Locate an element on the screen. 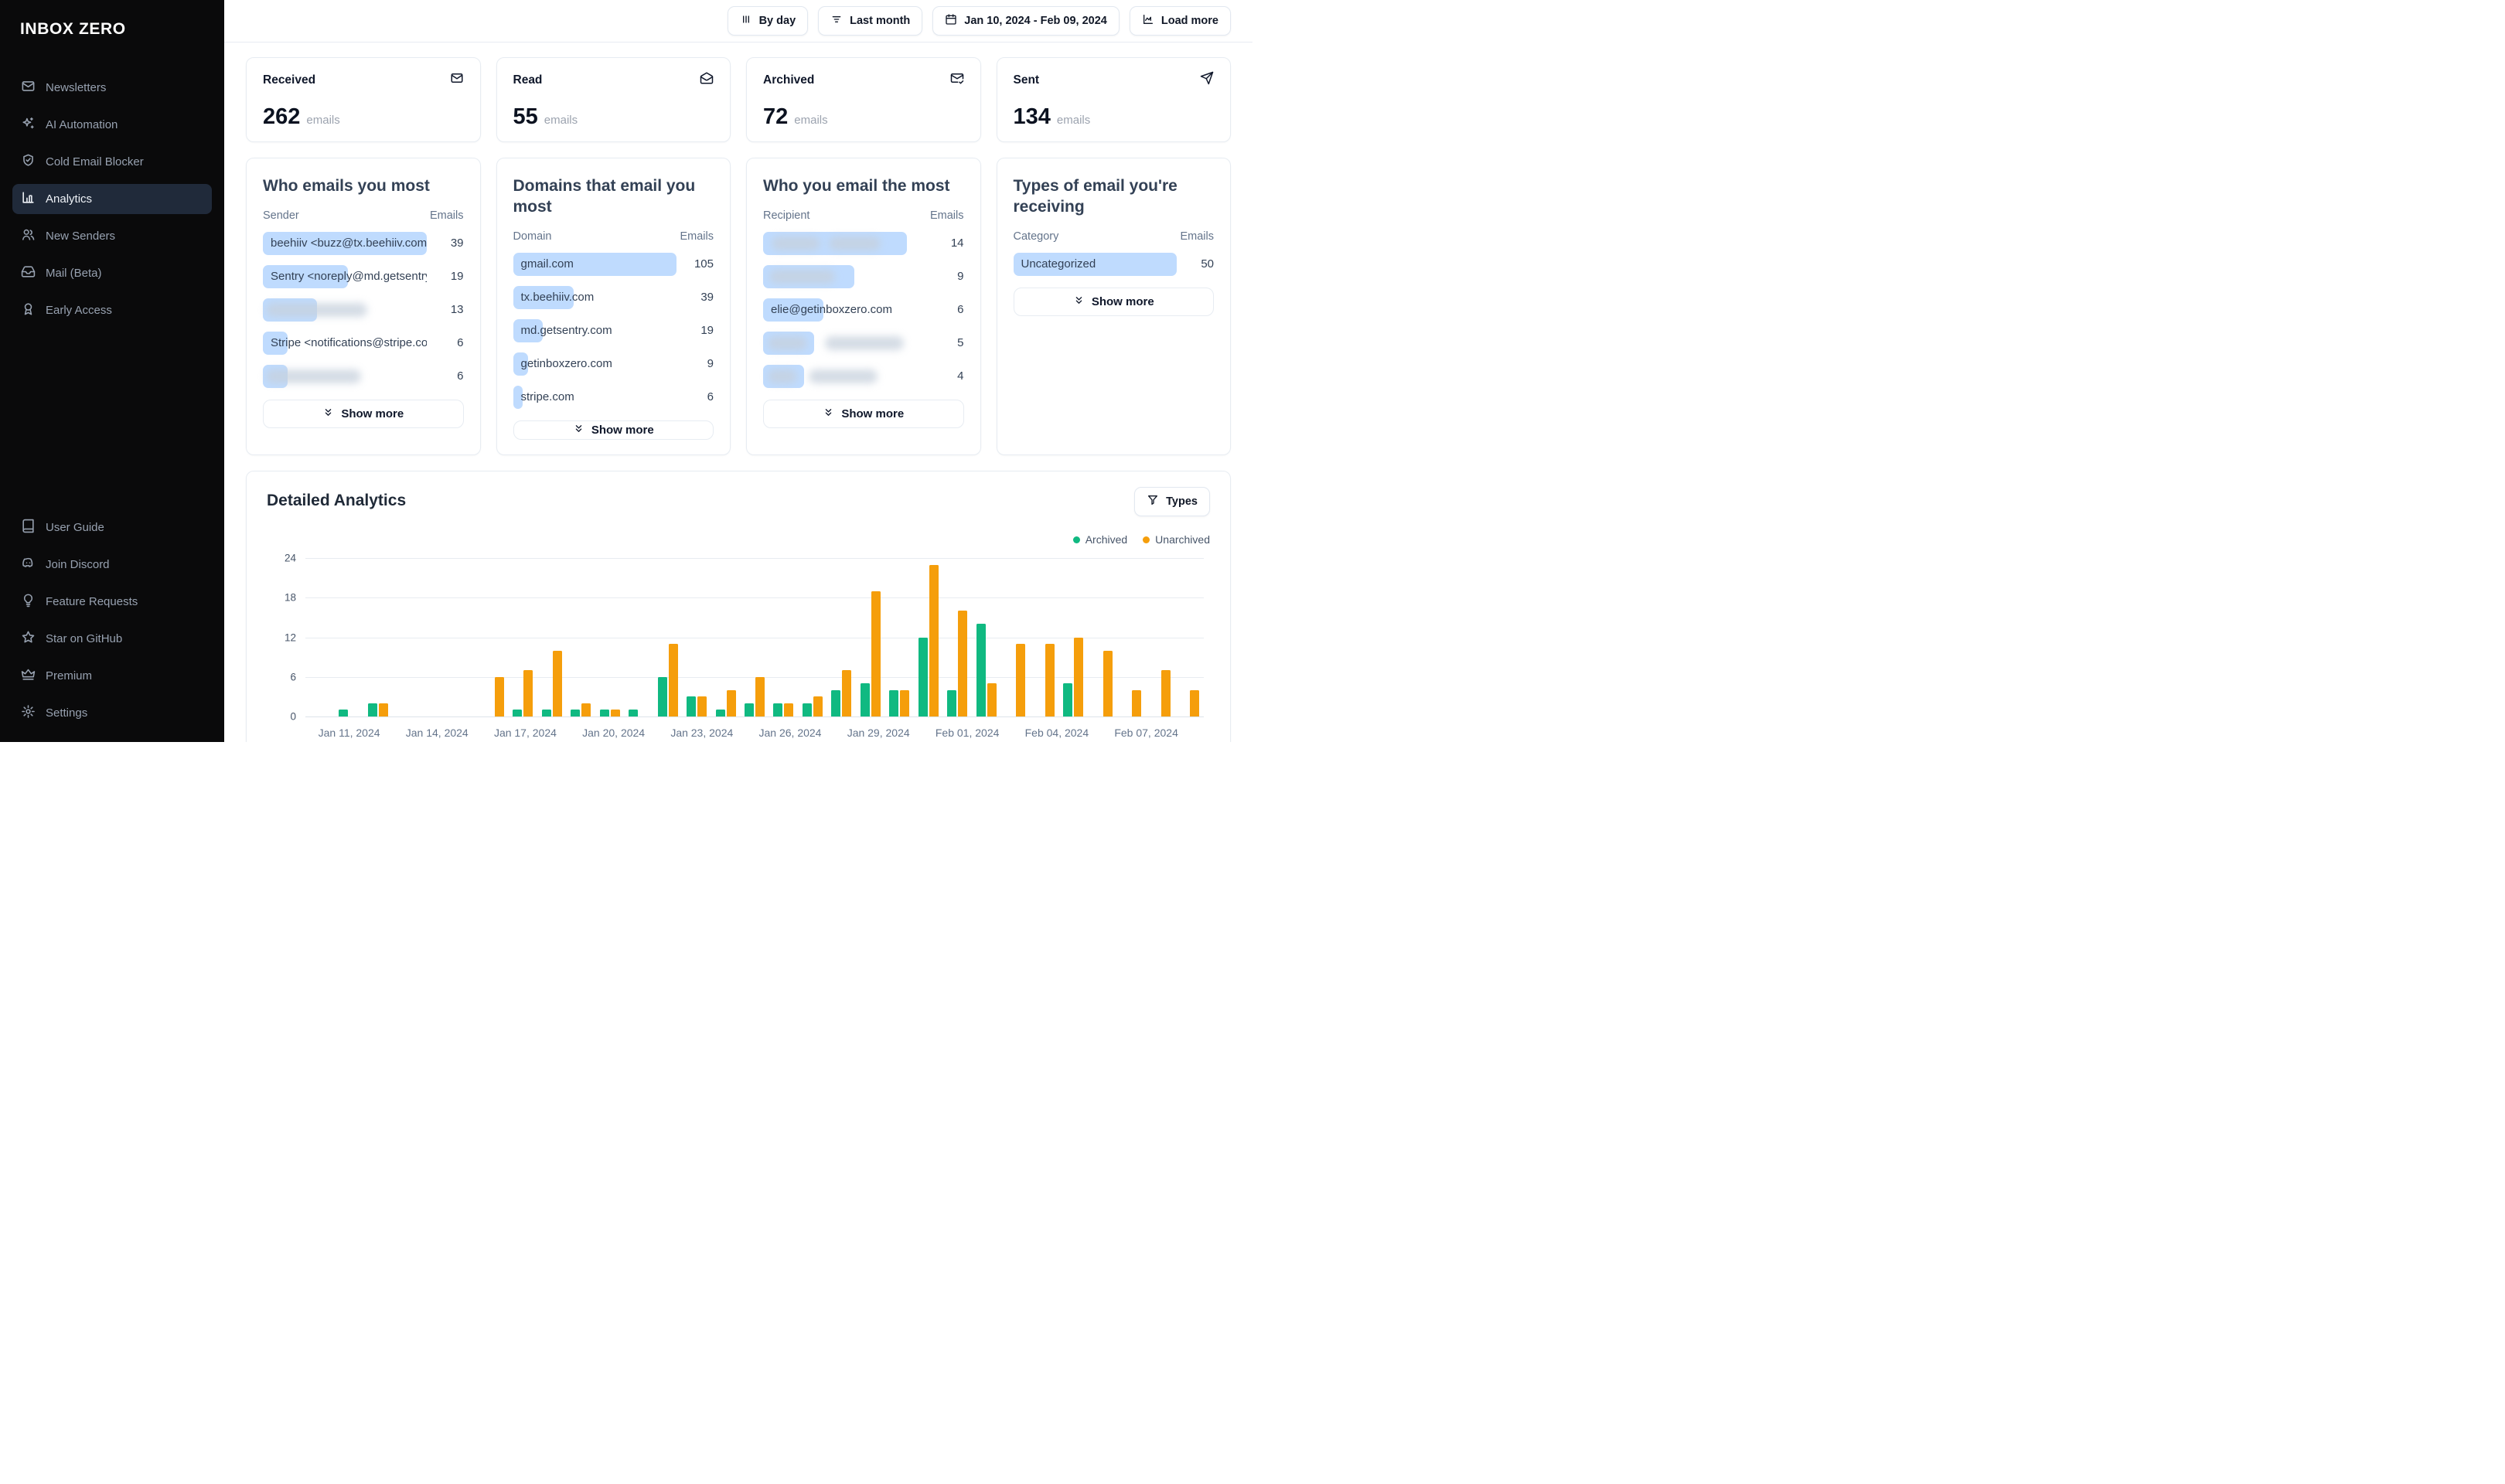 The width and height of the screenshot is (2505, 1484). y-axis-tick: 12 is located at coordinates (290, 637).